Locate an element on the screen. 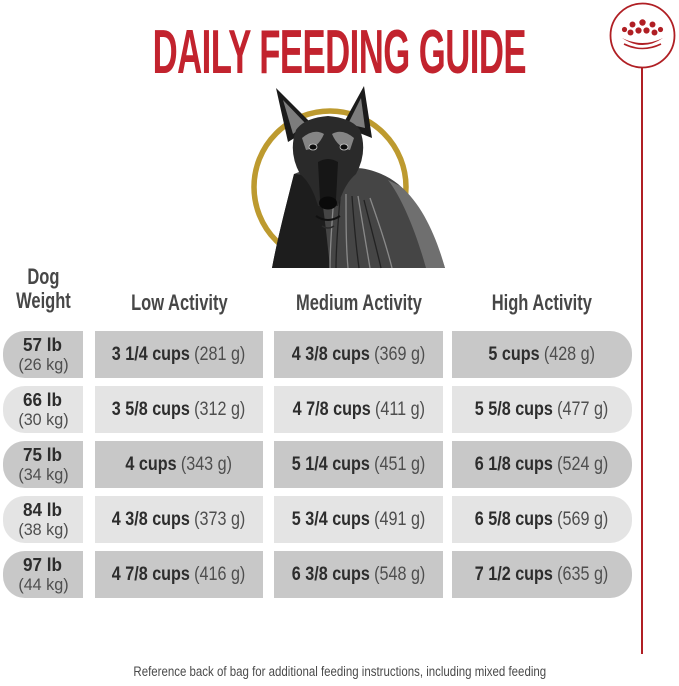  weight-cell: 66 lb (30 kg) is located at coordinates (43, 409).